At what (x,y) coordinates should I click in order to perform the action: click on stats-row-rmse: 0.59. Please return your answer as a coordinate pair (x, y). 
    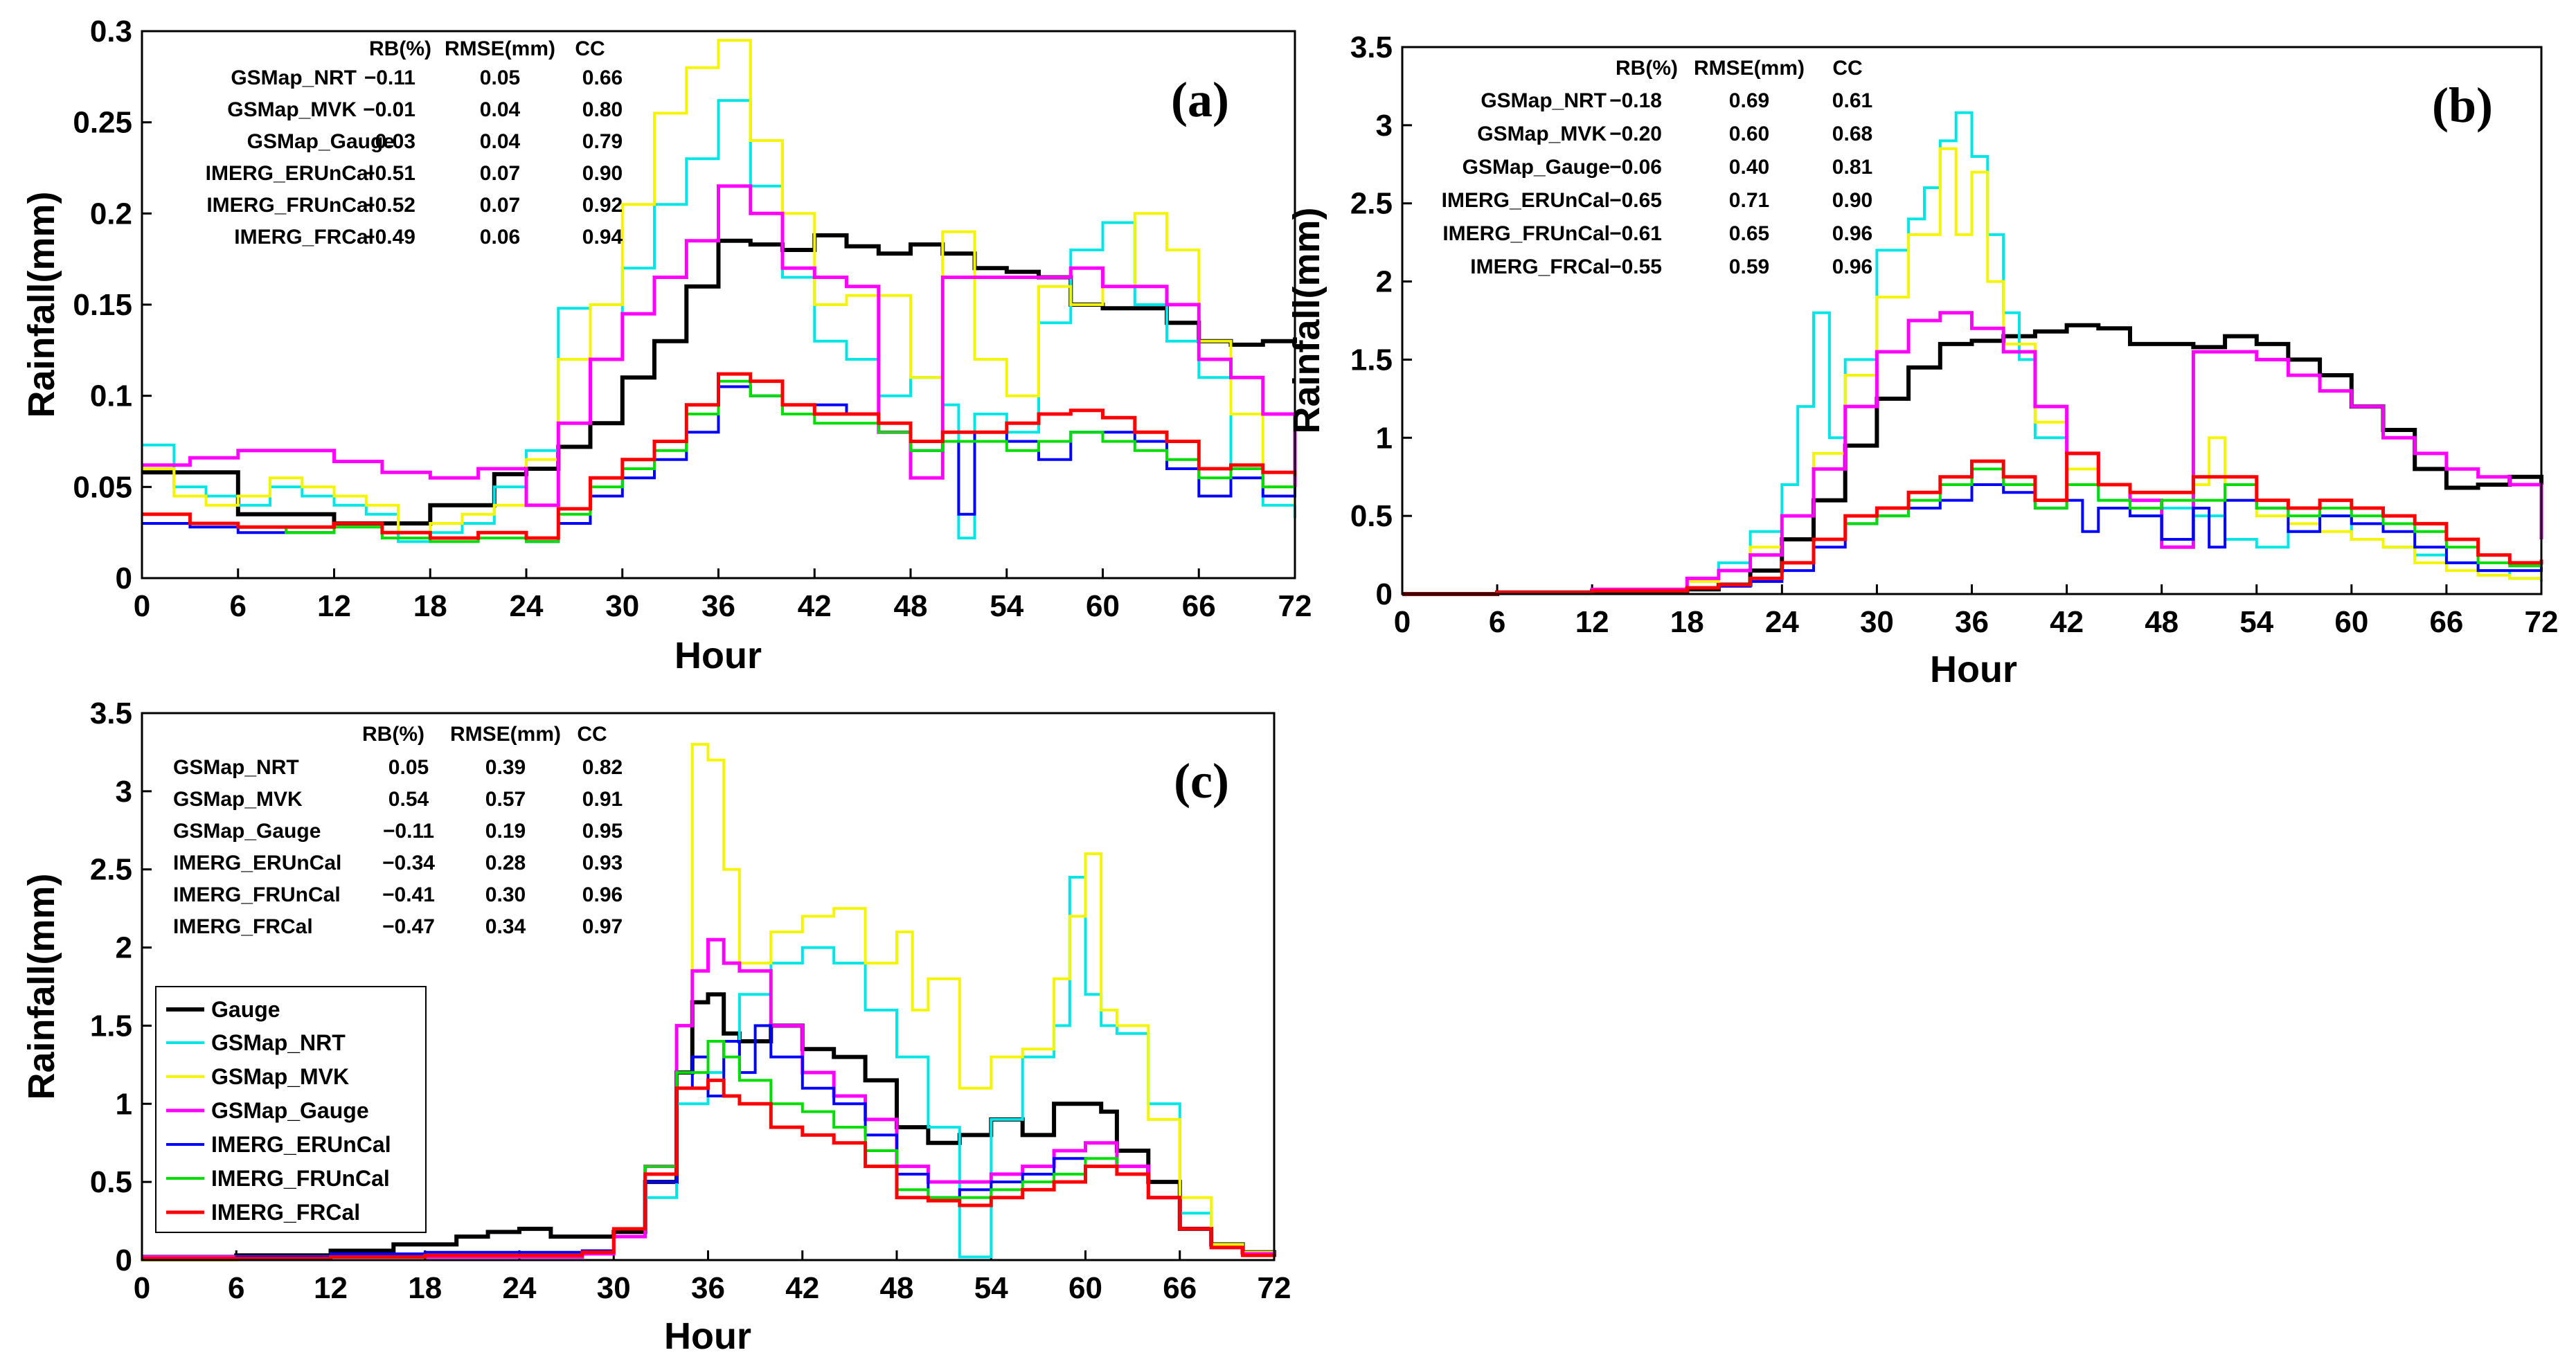
    Looking at the image, I should click on (1749, 266).